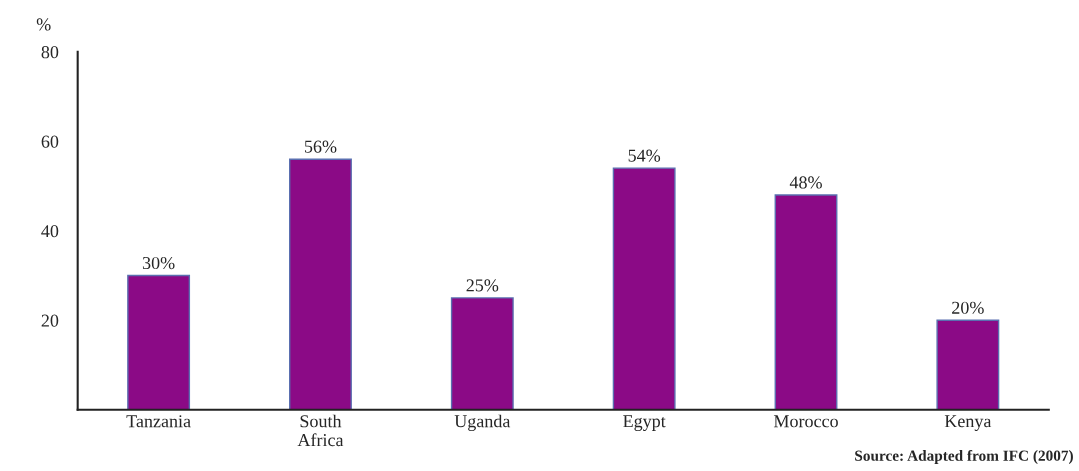  What do you see at coordinates (50, 231) in the screenshot?
I see `y-tick-label: 40` at bounding box center [50, 231].